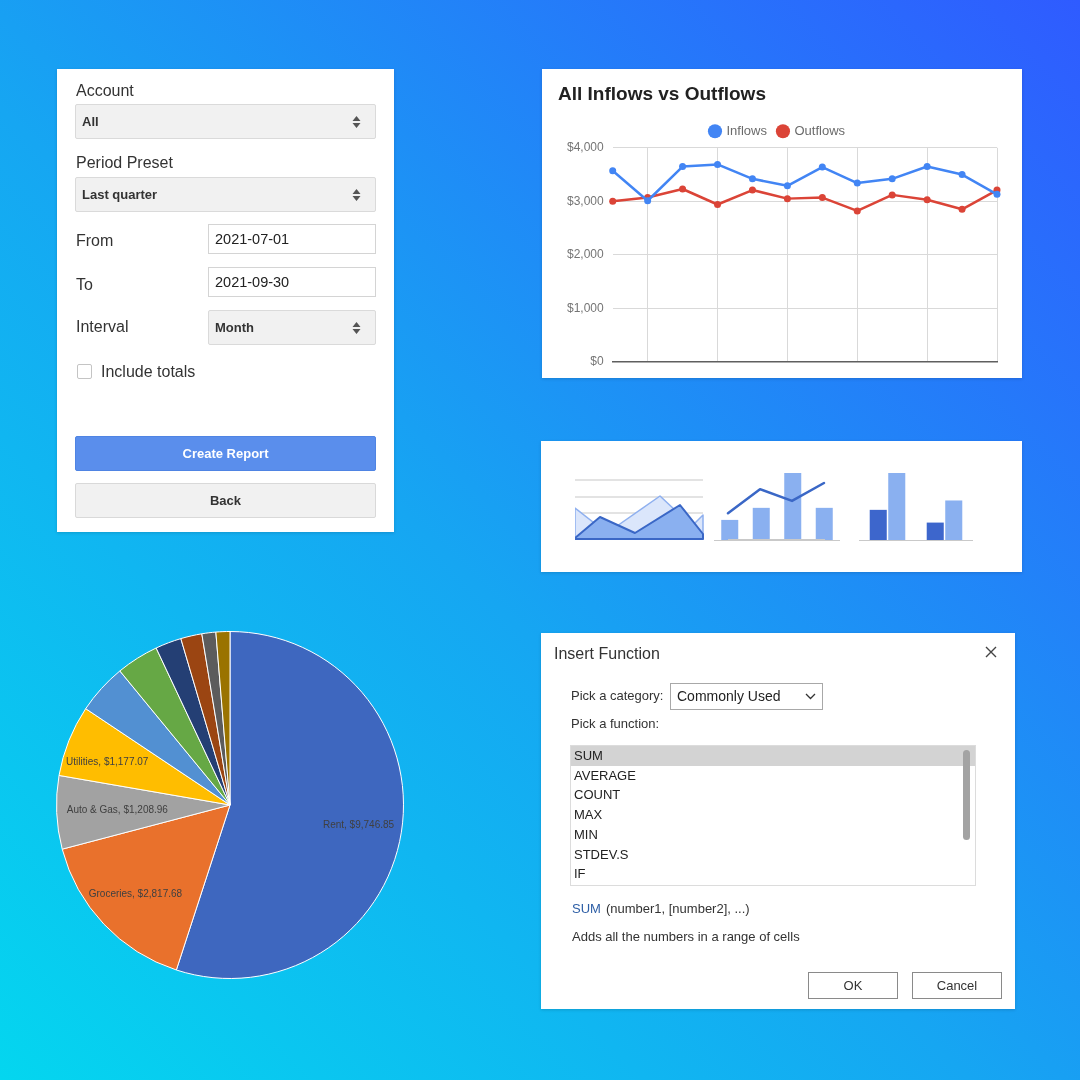 The image size is (1080, 1080). I want to click on text: SUM, so click(586, 908).